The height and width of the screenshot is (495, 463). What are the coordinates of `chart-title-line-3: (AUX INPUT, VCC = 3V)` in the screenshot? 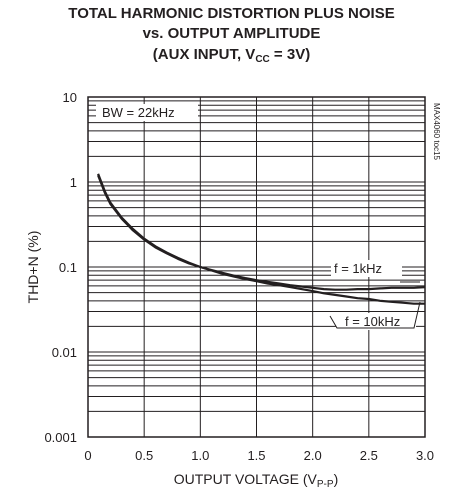 It's located at (231, 55).